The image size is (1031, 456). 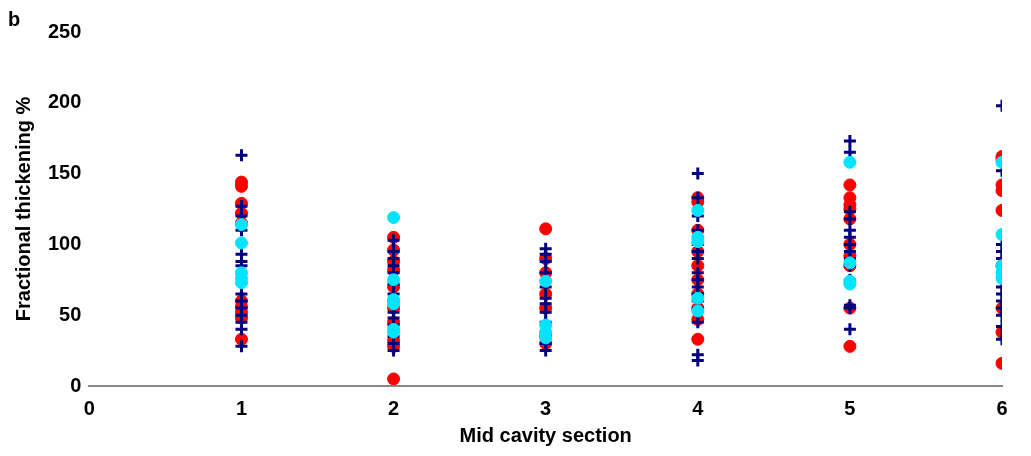 What do you see at coordinates (1002, 407) in the screenshot?
I see `x-tick-label: 6` at bounding box center [1002, 407].